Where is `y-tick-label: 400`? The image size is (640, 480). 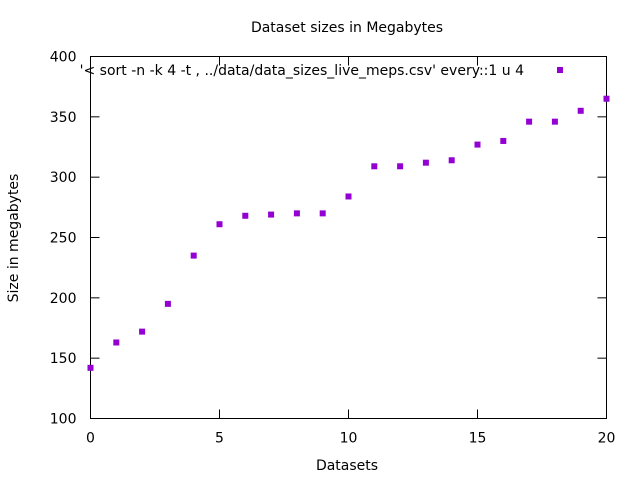
y-tick-label: 400 is located at coordinates (63, 58).